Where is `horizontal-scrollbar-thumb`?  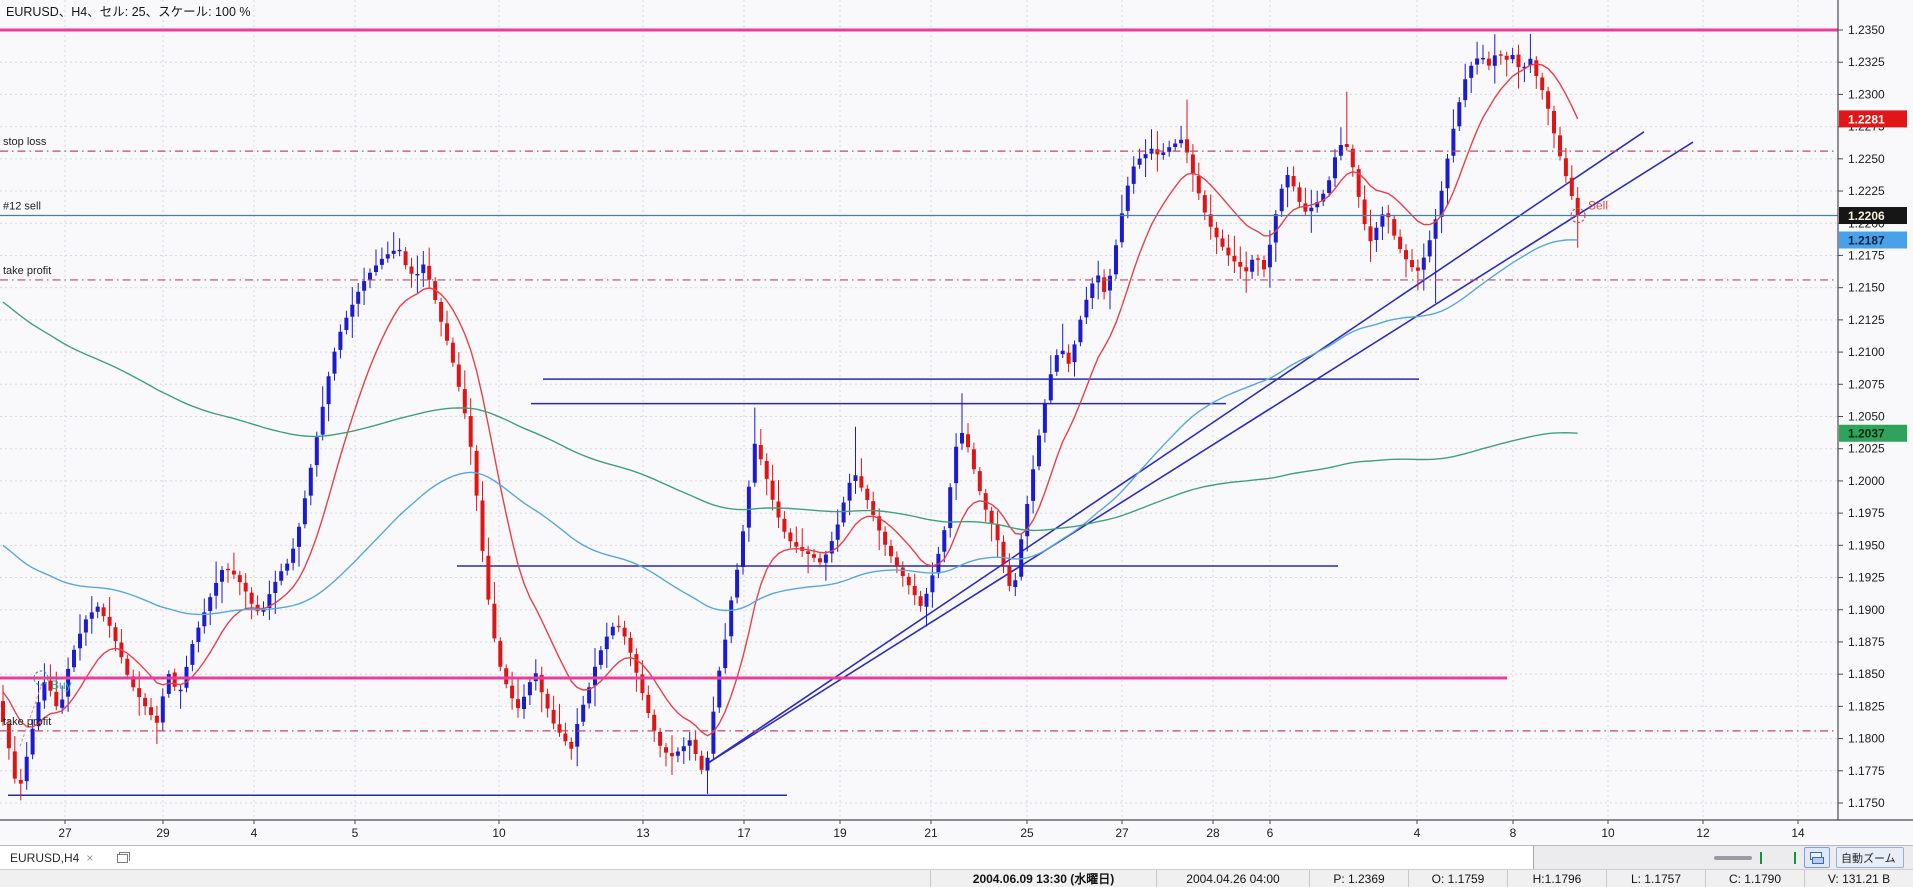 horizontal-scrollbar-thumb is located at coordinates (1733, 858).